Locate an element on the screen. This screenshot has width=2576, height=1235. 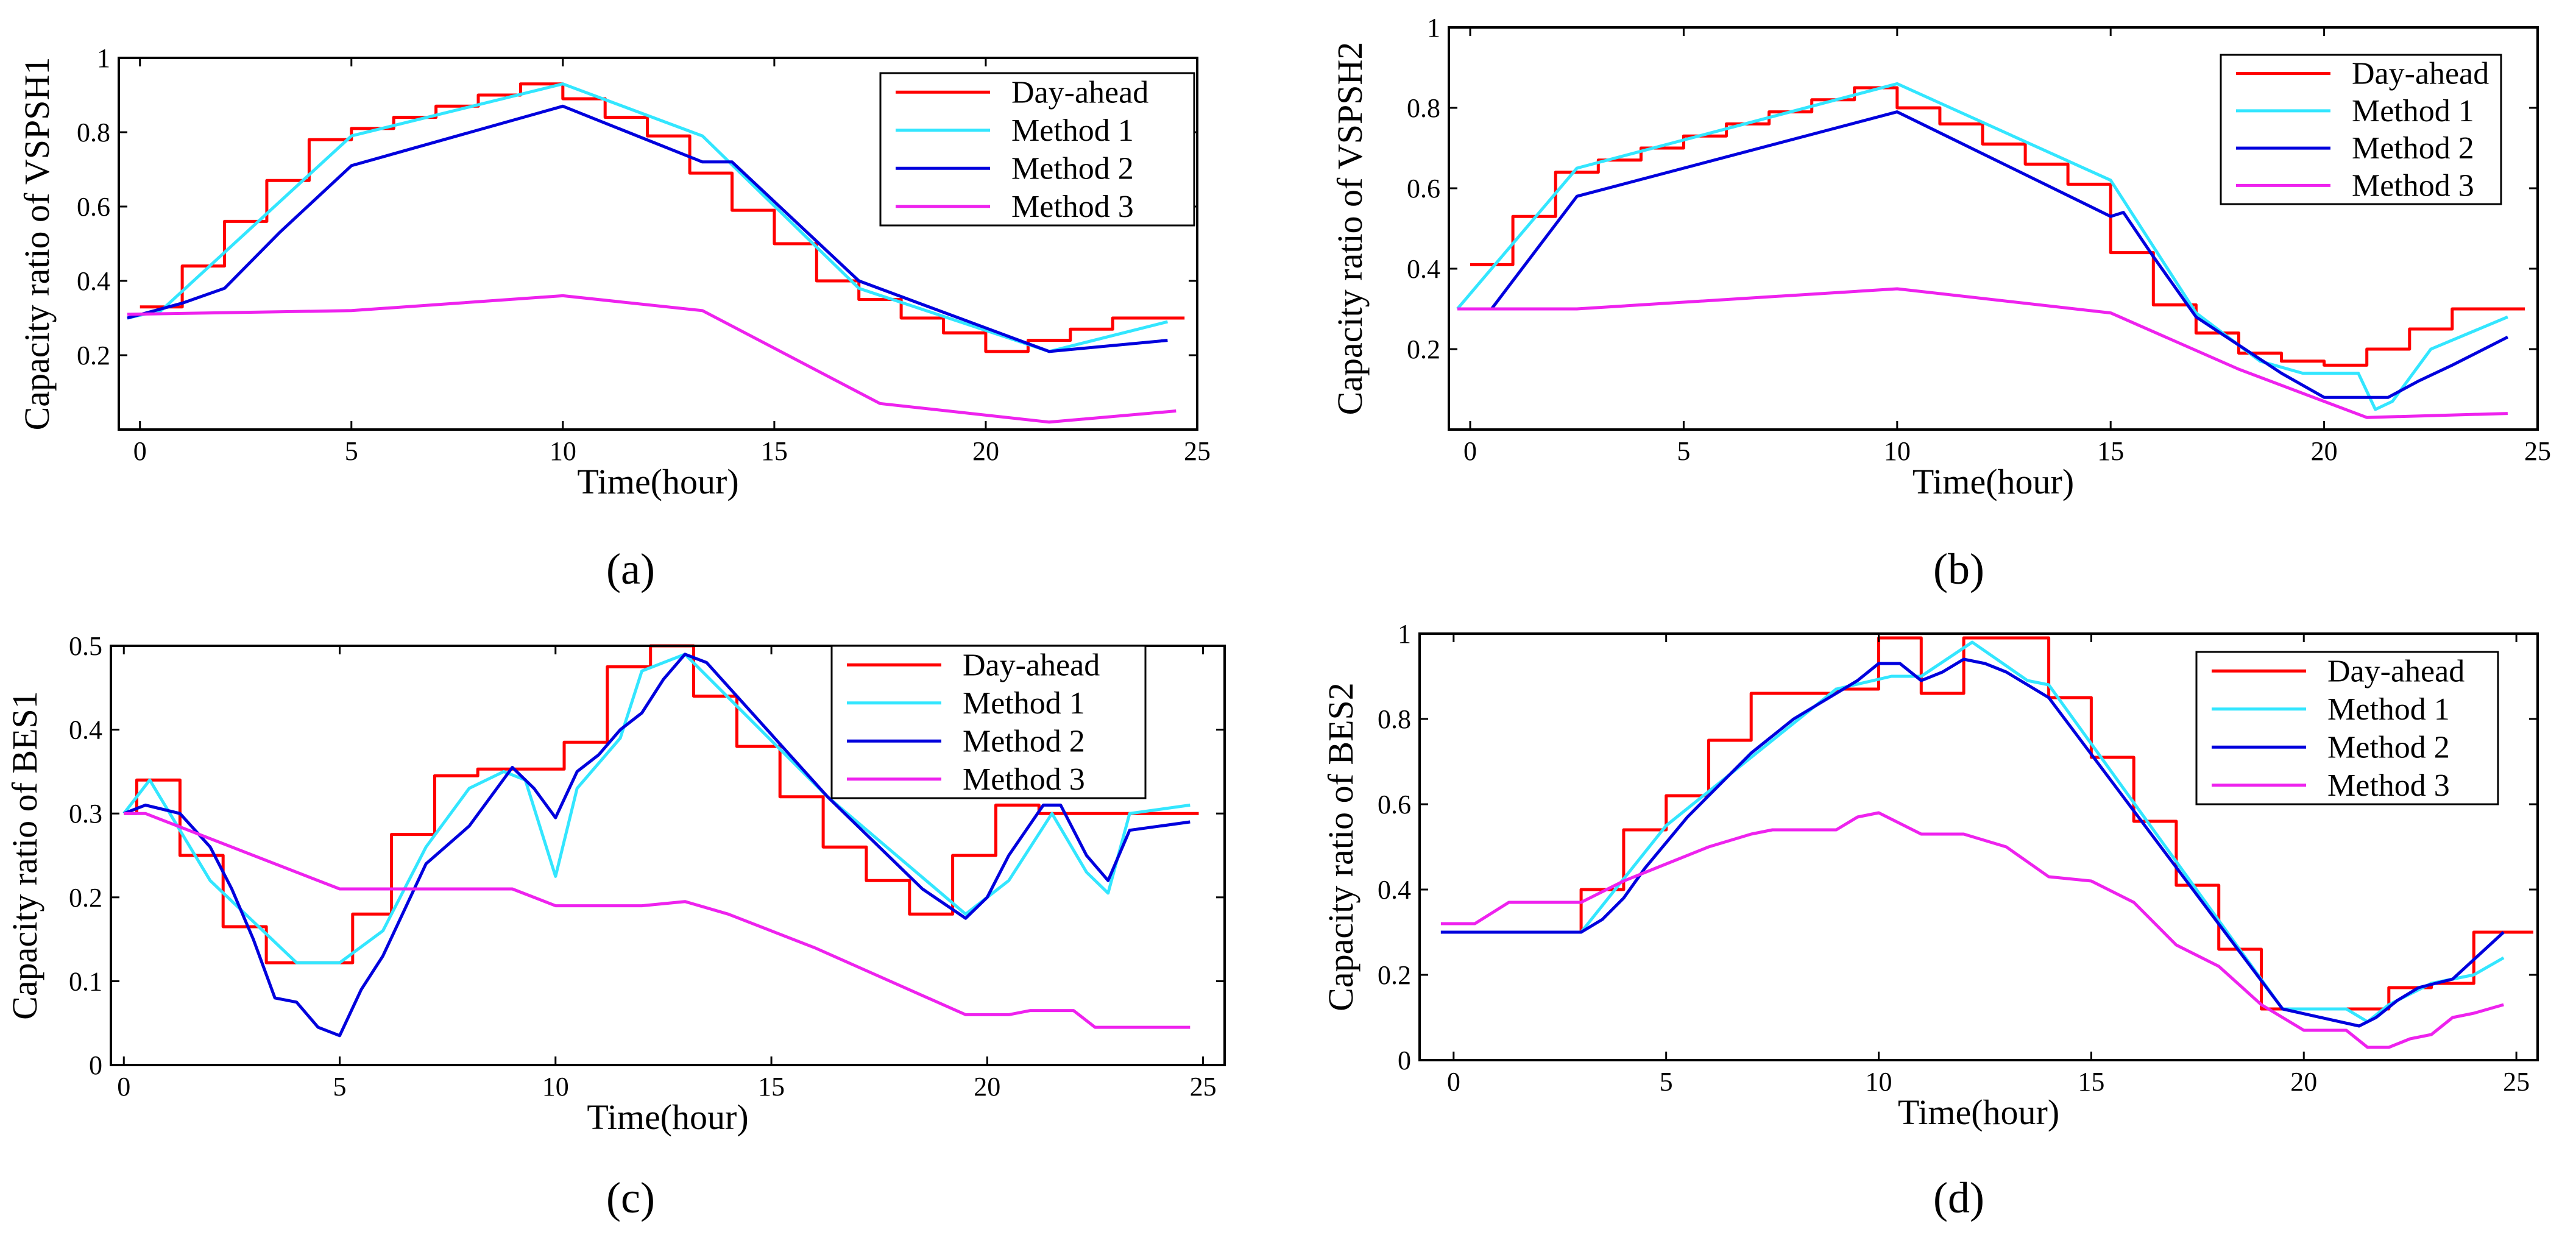
caption-d: (d) is located at coordinates (1958, 1197).